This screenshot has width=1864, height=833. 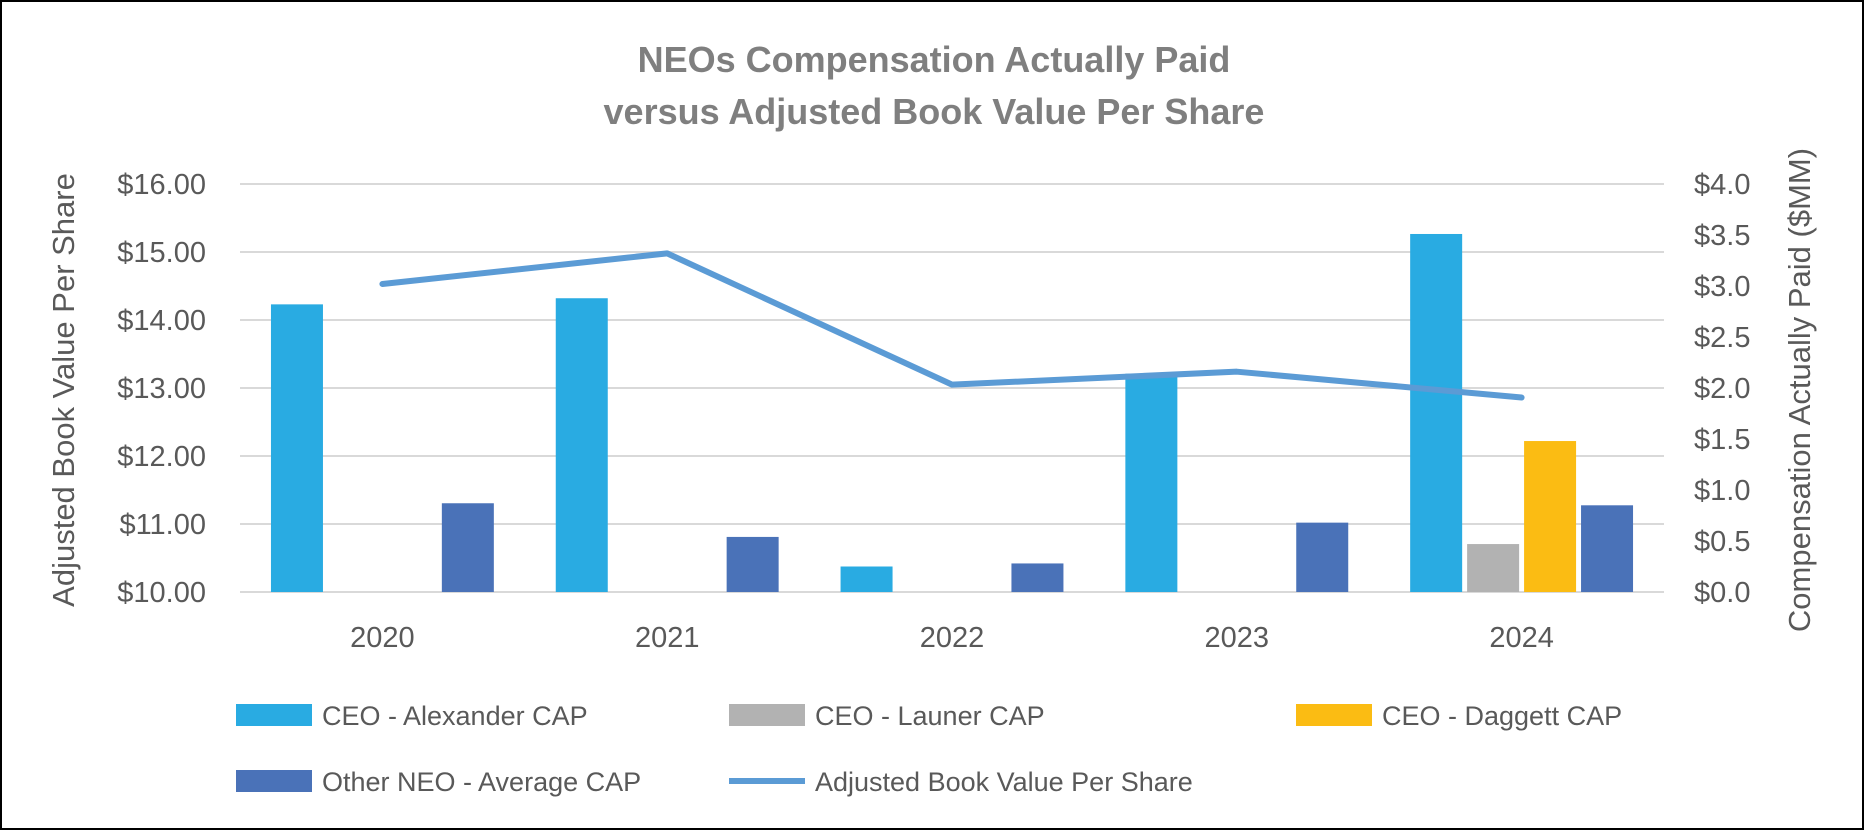 I want to click on legend-item: Adjusted Book Value Per Share, so click(x=961, y=782).